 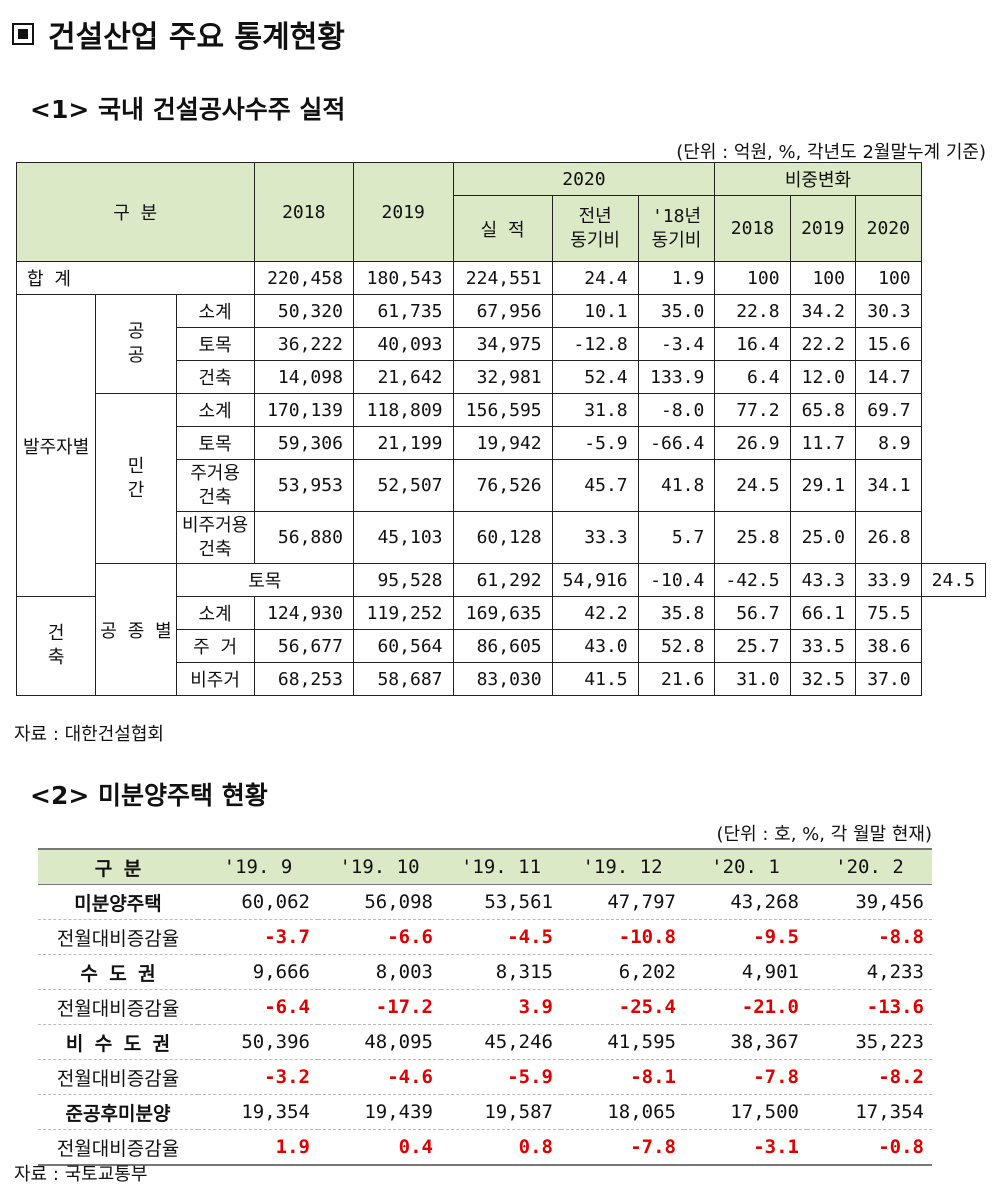 What do you see at coordinates (676, 646) in the screenshot?
I see `cell: 52.8` at bounding box center [676, 646].